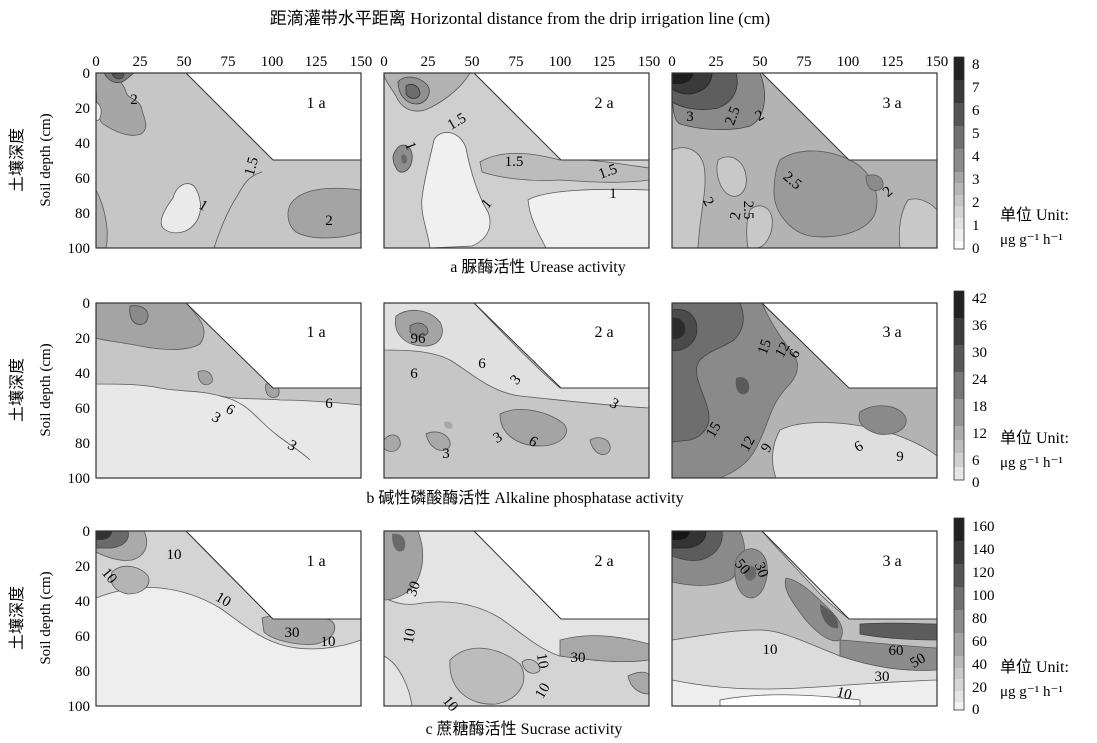 The image size is (1097, 743). I want to click on colorbar-tick: 8, so click(976, 65).